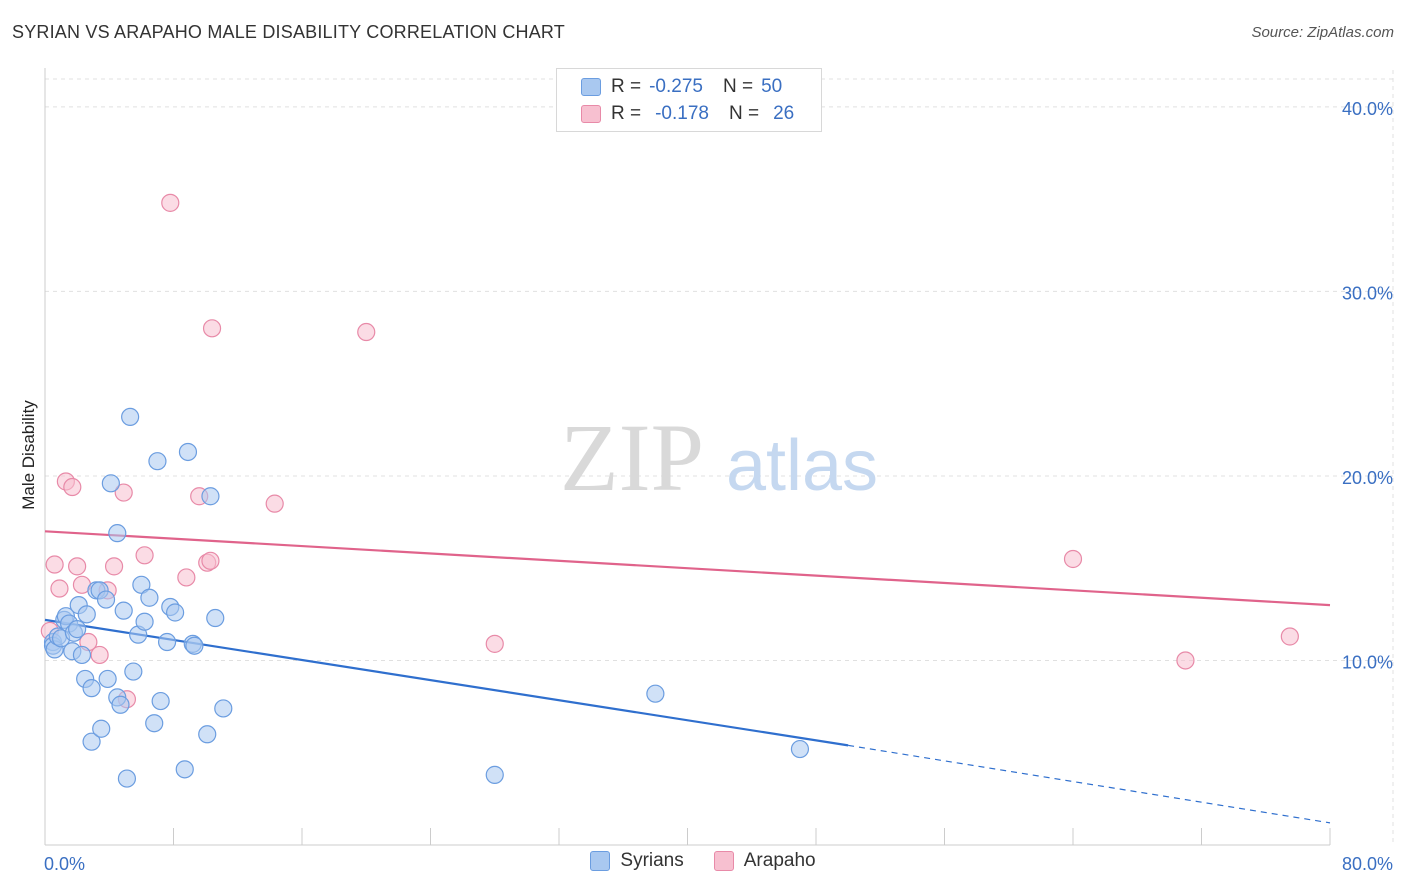  What do you see at coordinates (1089, 784) in the screenshot?
I see `trend-extension-syrians` at bounding box center [1089, 784].